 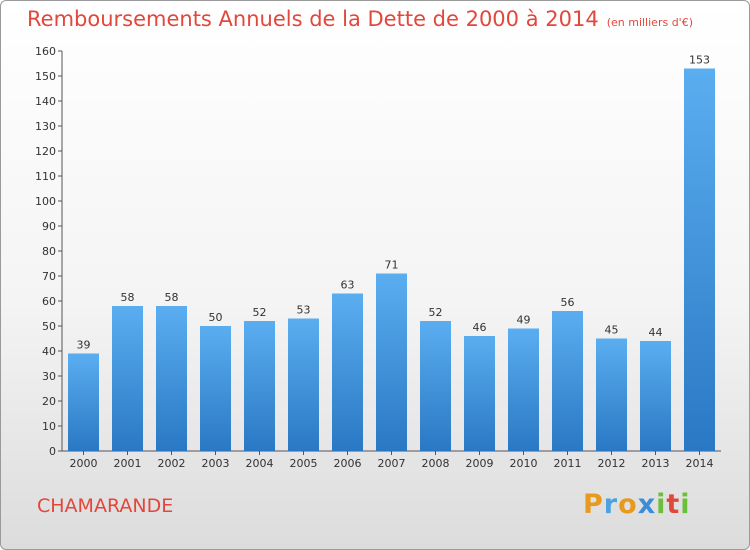 I want to click on y-tick-label: 10, so click(x=49, y=426).